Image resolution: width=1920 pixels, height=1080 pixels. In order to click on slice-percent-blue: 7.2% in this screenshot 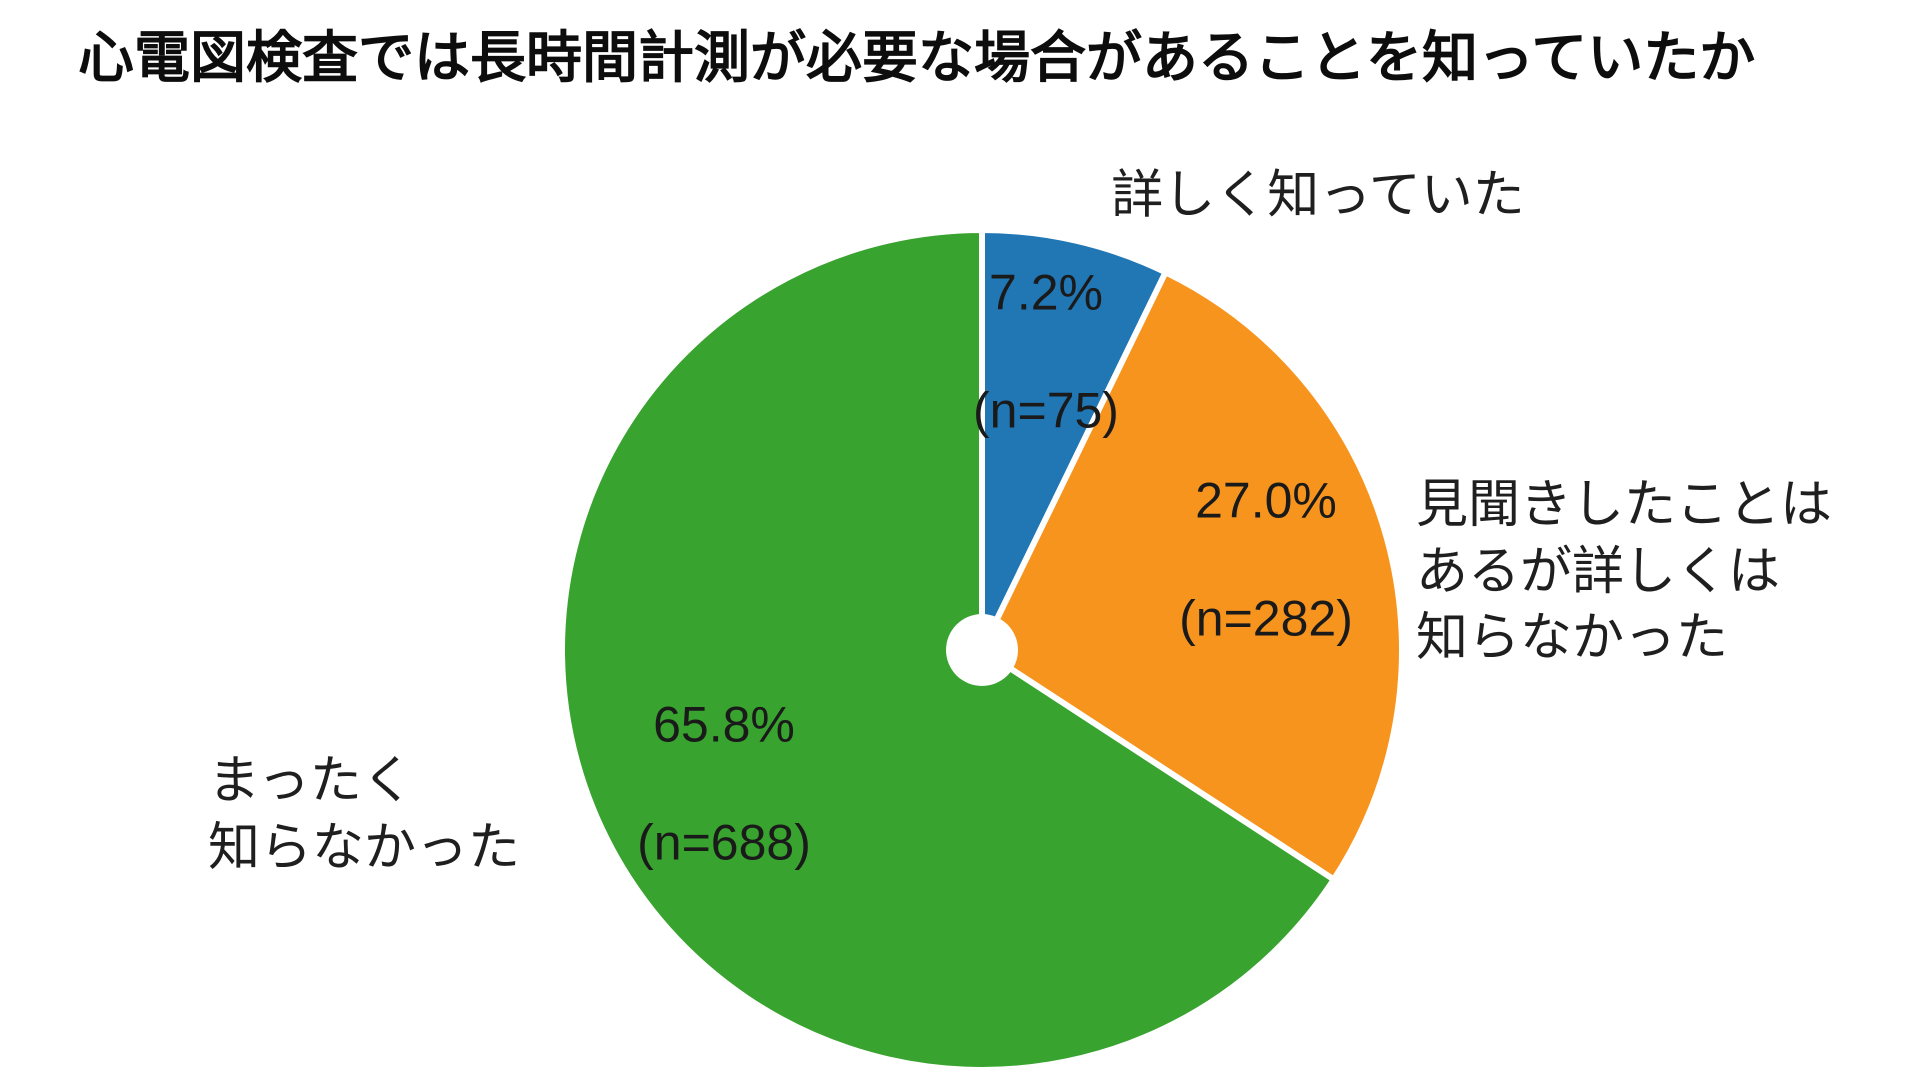, I will do `click(1046, 292)`.